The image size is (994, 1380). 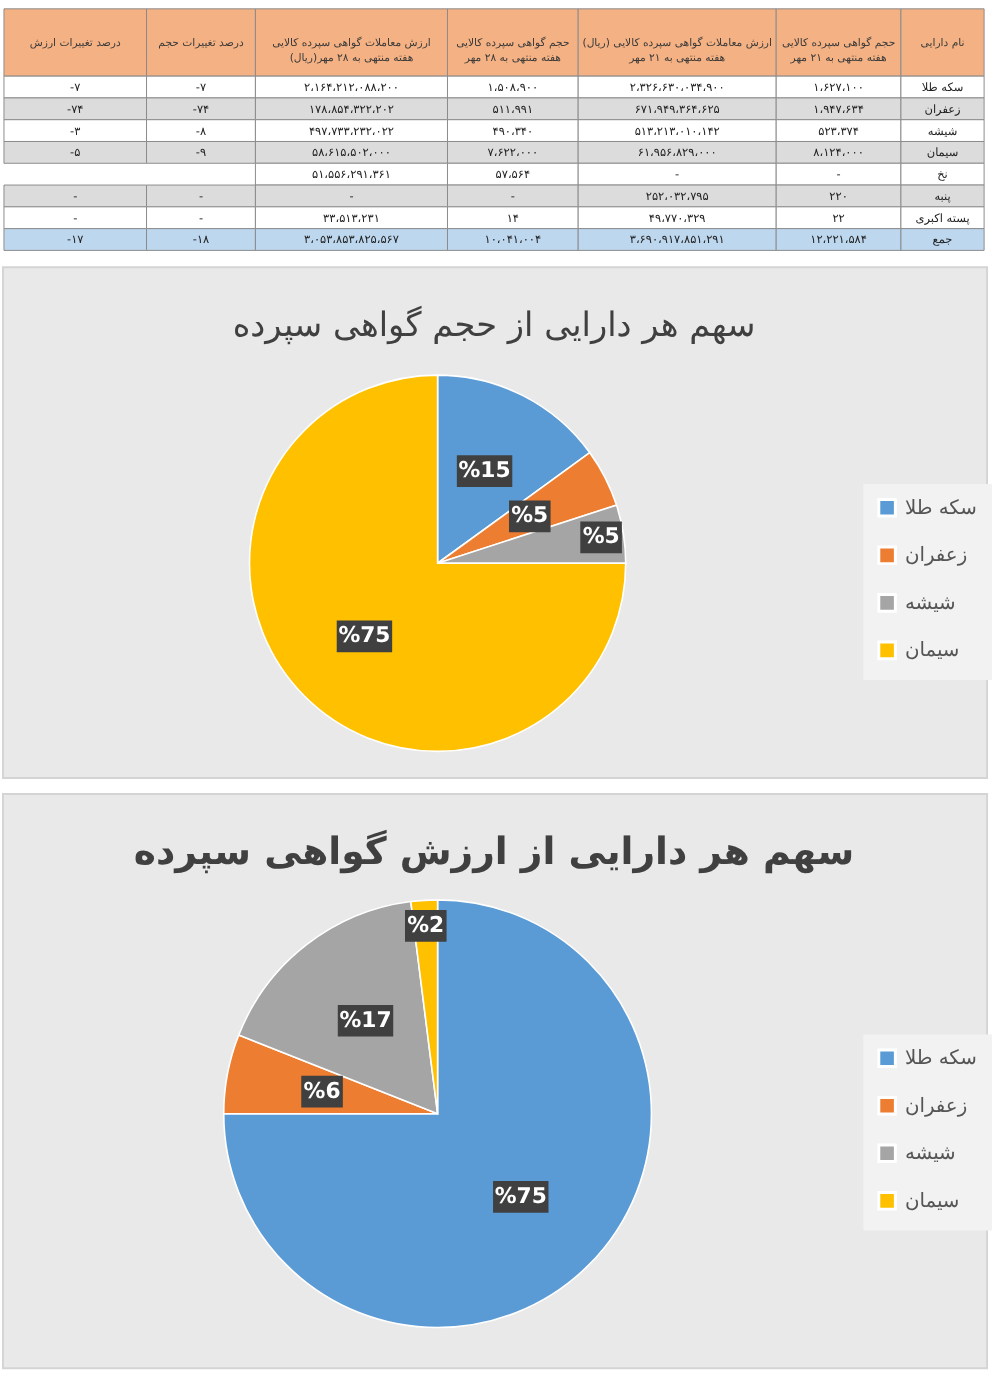 What do you see at coordinates (365, 1019) in the screenshot?
I see `data-label: %17` at bounding box center [365, 1019].